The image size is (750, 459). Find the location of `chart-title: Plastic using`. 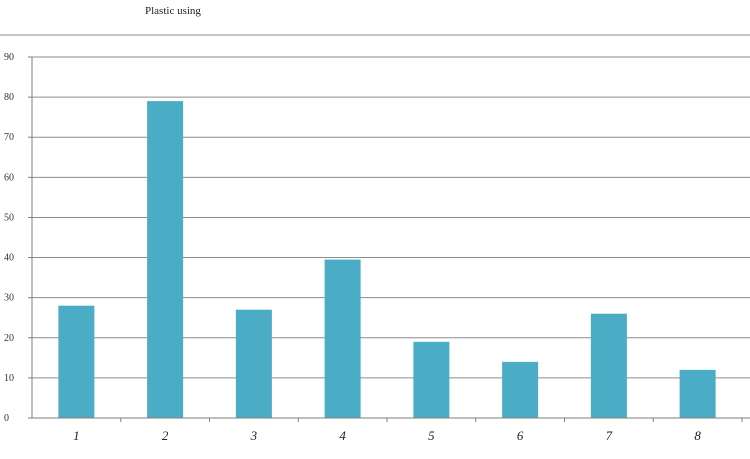

chart-title: Plastic using is located at coordinates (173, 11).